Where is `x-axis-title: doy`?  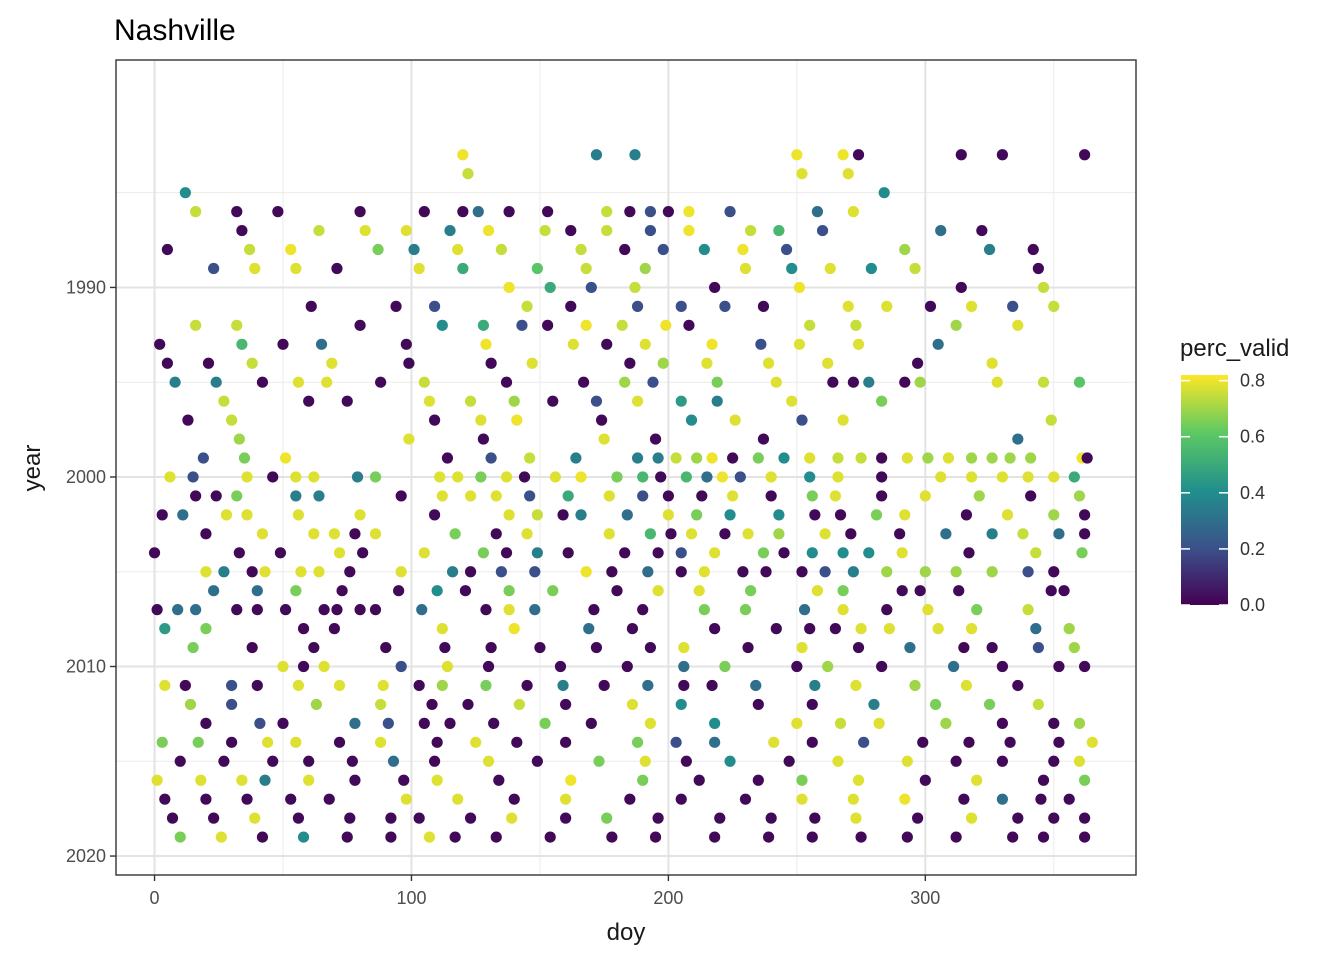 x-axis-title: doy is located at coordinates (626, 932).